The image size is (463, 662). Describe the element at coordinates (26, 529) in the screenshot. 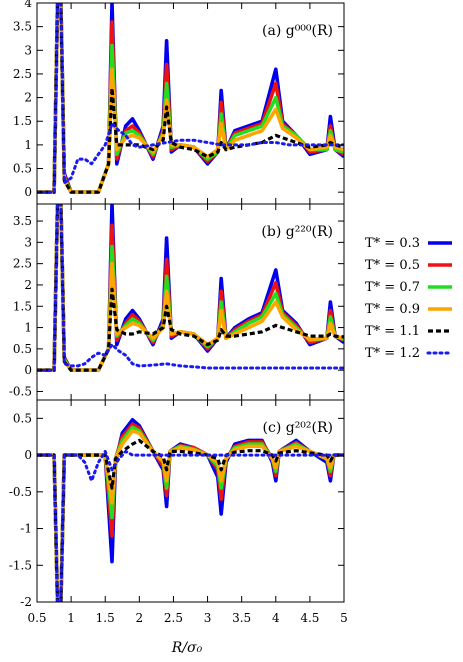

I see `y-tick-label: -1` at that location.